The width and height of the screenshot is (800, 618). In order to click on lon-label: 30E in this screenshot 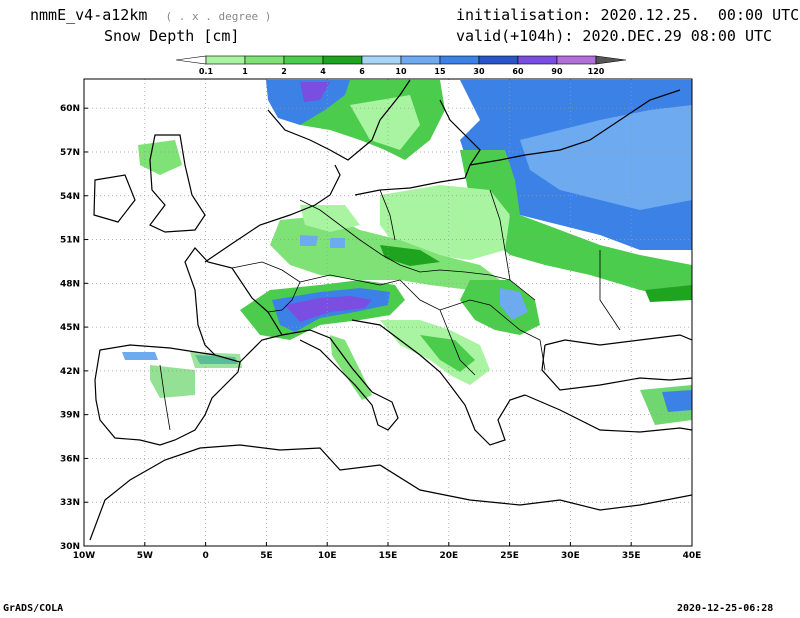, I will do `click(570, 556)`.